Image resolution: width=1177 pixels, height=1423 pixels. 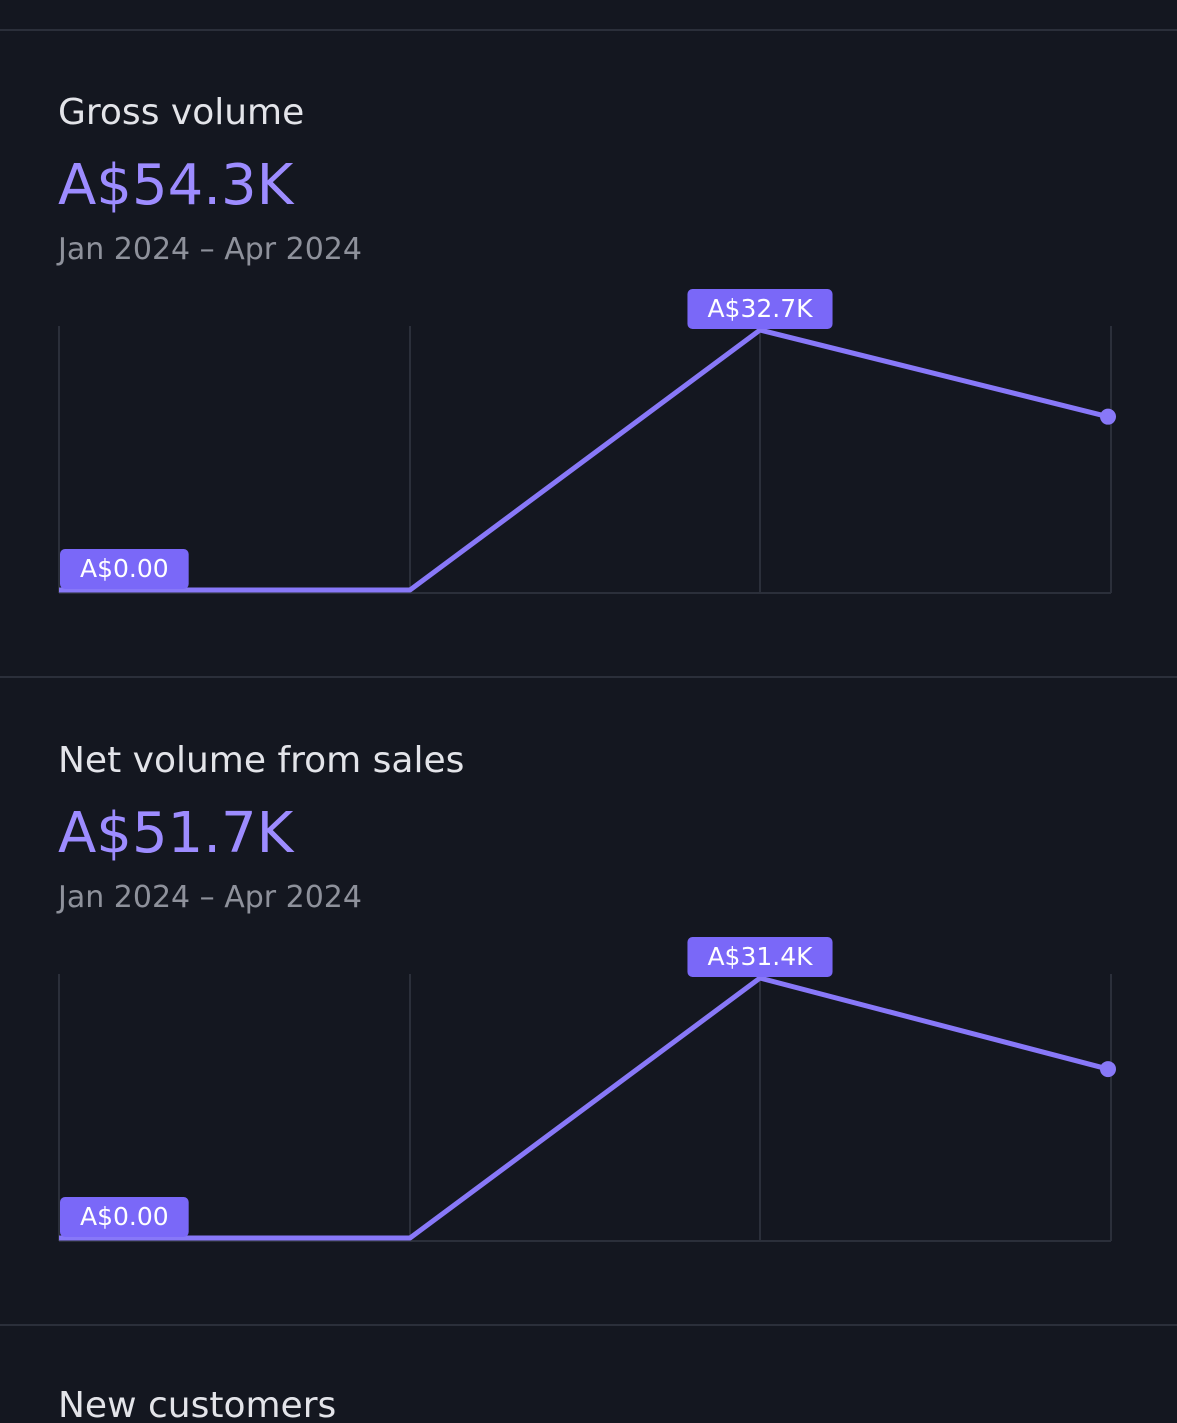 I want to click on total: A$51.7K, so click(x=176, y=833).